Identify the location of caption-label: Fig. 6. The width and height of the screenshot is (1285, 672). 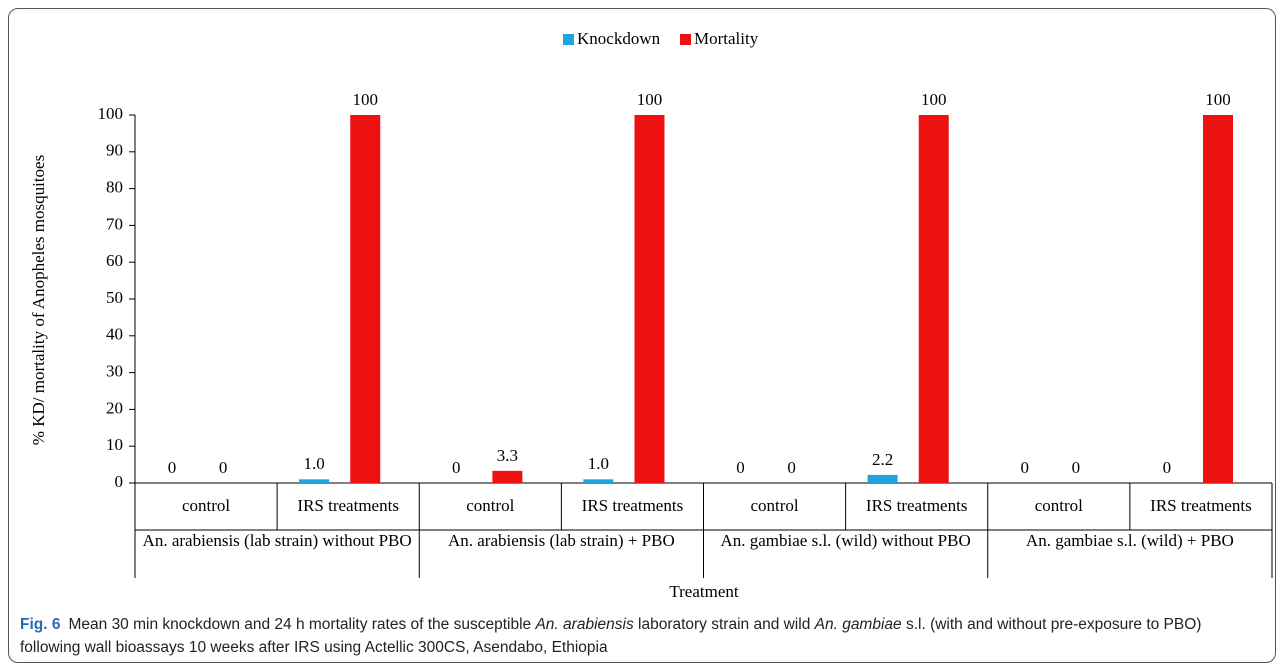
(40, 624).